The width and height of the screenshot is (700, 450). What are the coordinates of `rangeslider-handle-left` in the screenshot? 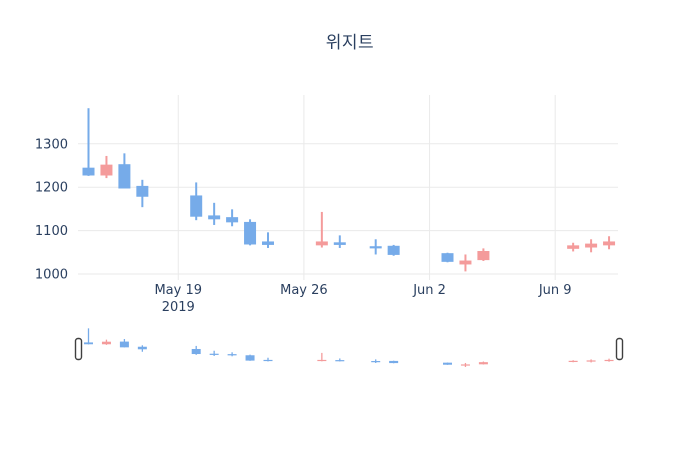 It's located at (78, 349).